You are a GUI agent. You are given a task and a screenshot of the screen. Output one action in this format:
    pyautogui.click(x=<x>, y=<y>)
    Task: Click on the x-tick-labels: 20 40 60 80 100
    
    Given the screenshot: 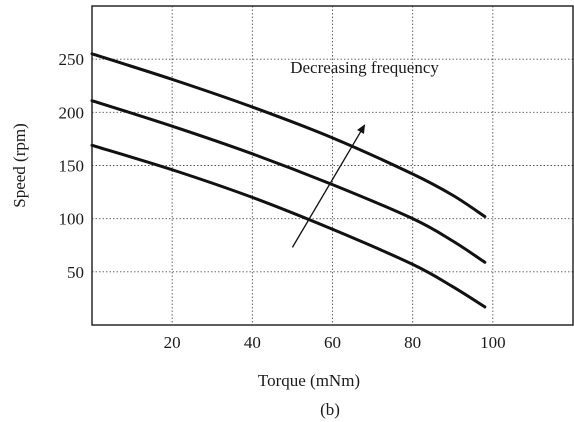 What is the action you would take?
    pyautogui.click(x=335, y=342)
    